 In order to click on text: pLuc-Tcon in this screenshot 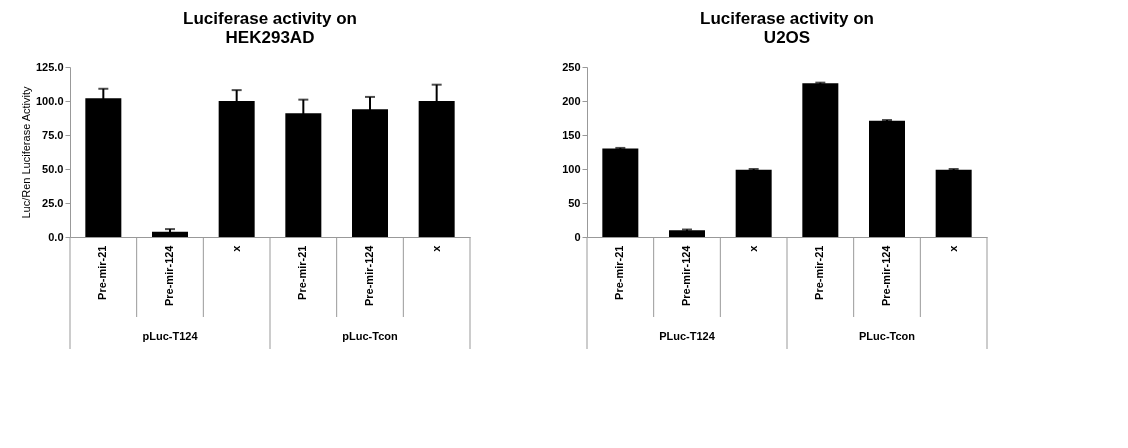, I will do `click(370, 336)`.